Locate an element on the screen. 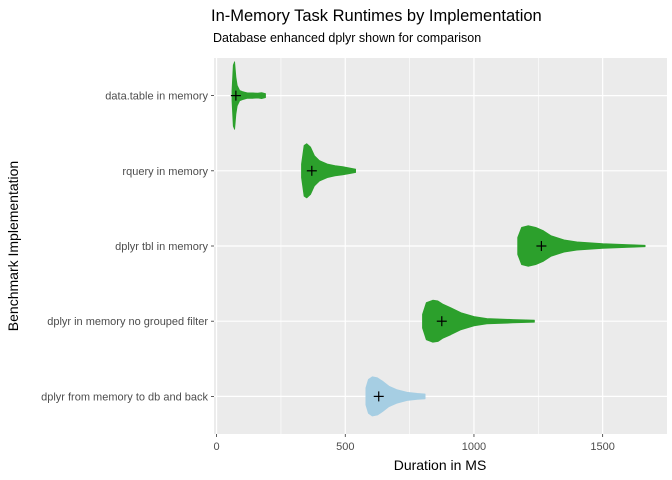 The image size is (672, 480). x-axis-ticks: 0 500 1000 1500 is located at coordinates (414, 443).